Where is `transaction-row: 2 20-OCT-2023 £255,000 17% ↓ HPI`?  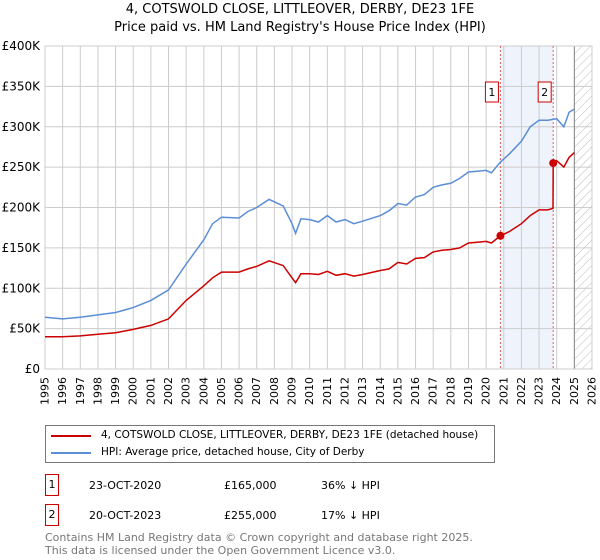
transaction-row: 2 20-OCT-2023 £255,000 17% ↓ HPI is located at coordinates (212, 515).